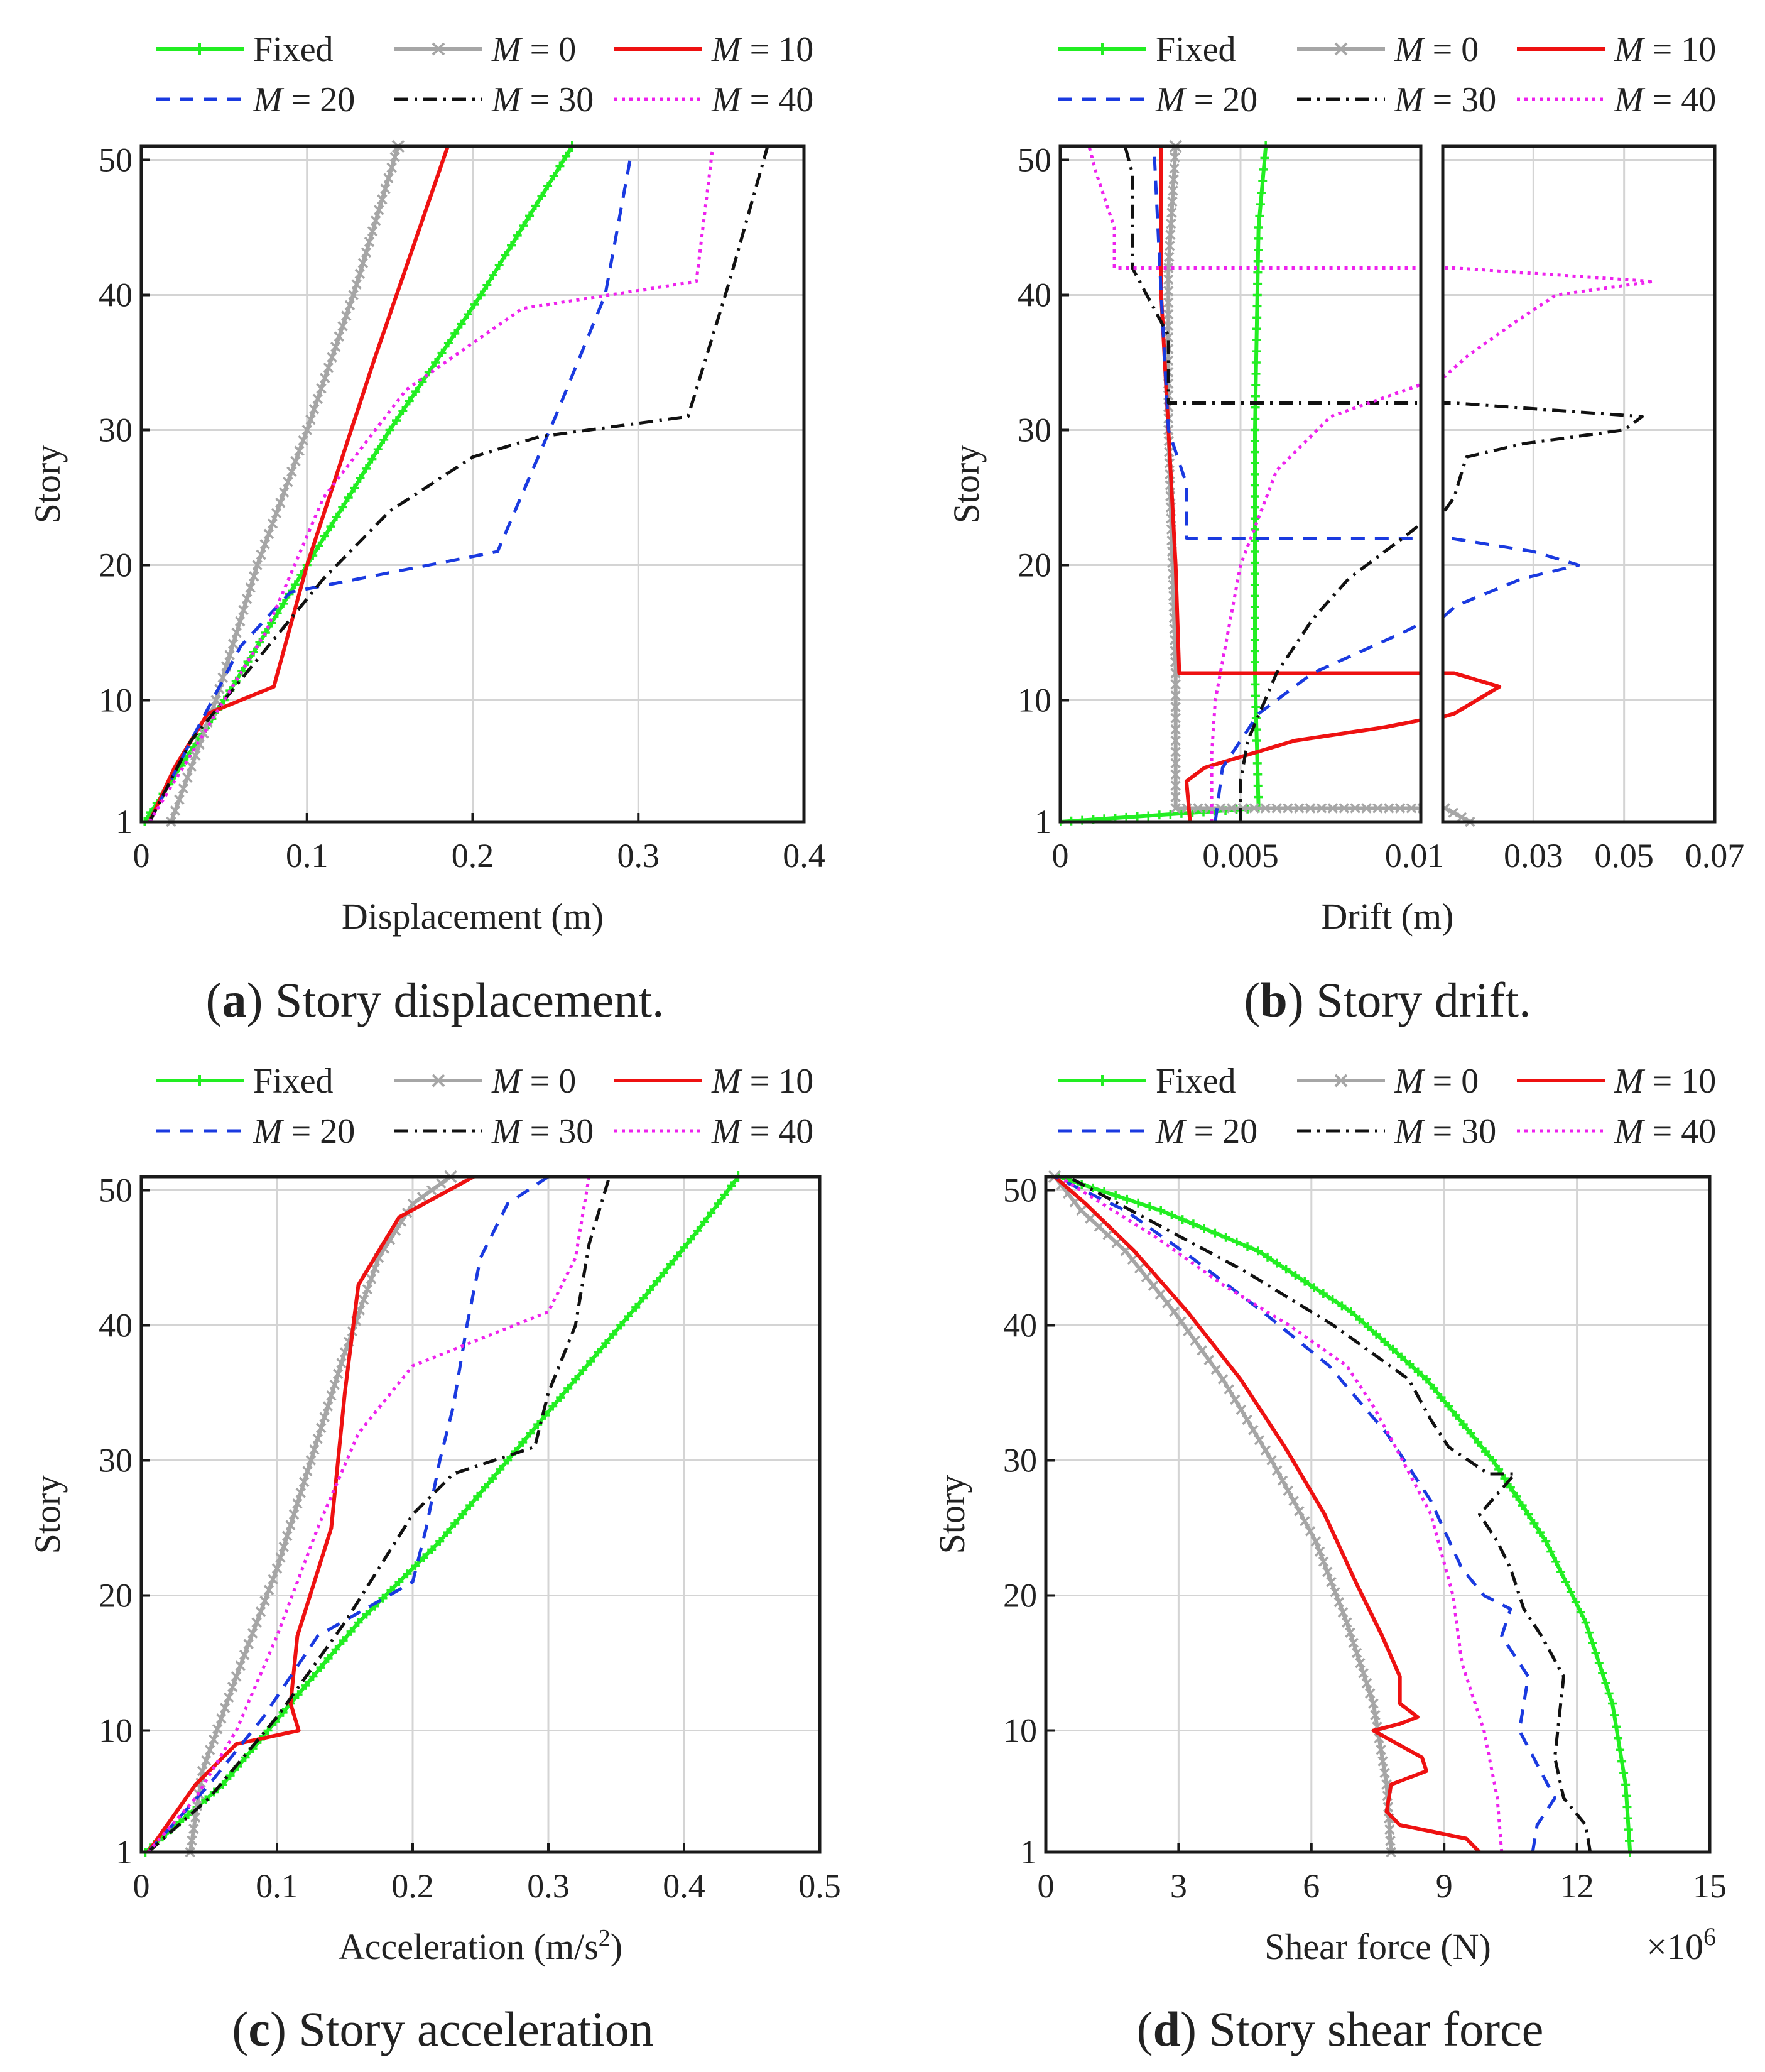 Image resolution: width=1765 pixels, height=2072 pixels. Describe the element at coordinates (1388, 916) in the screenshot. I see `x-axis-label: Drift (m)` at that location.